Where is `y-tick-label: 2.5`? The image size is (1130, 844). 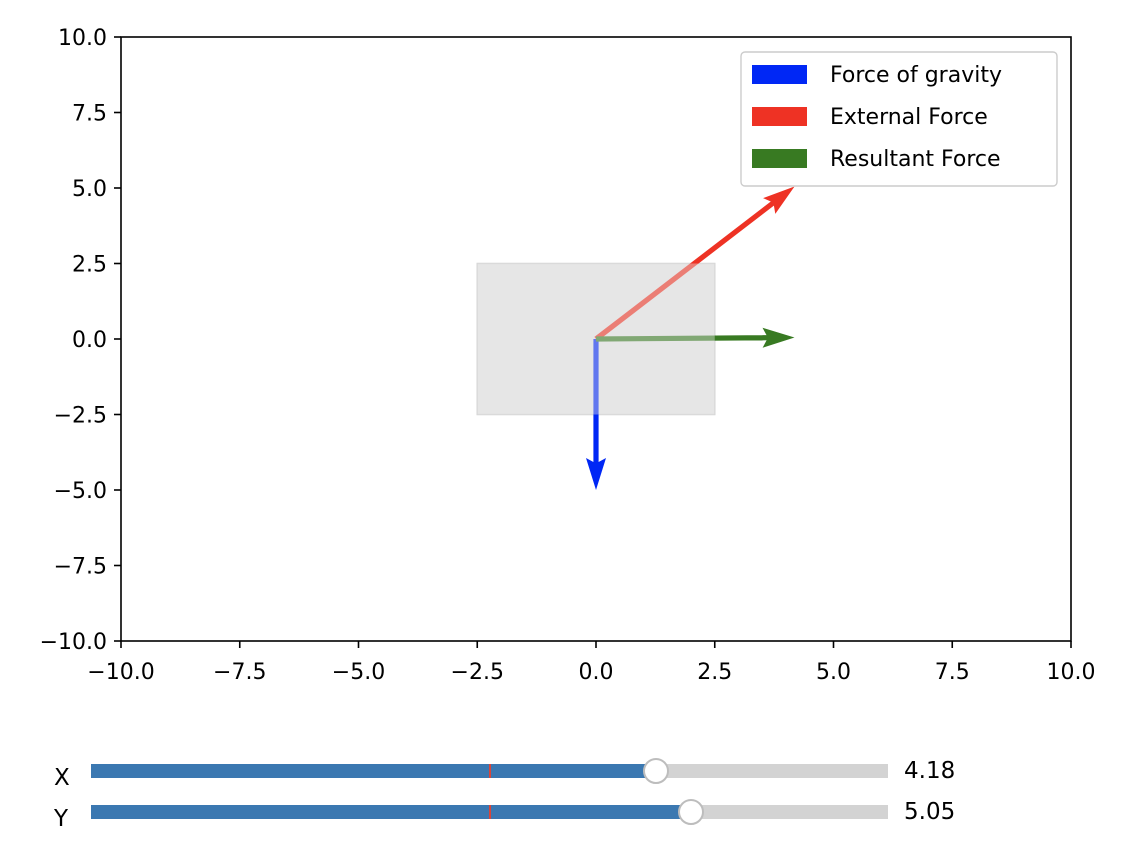 y-tick-label: 2.5 is located at coordinates (89, 265).